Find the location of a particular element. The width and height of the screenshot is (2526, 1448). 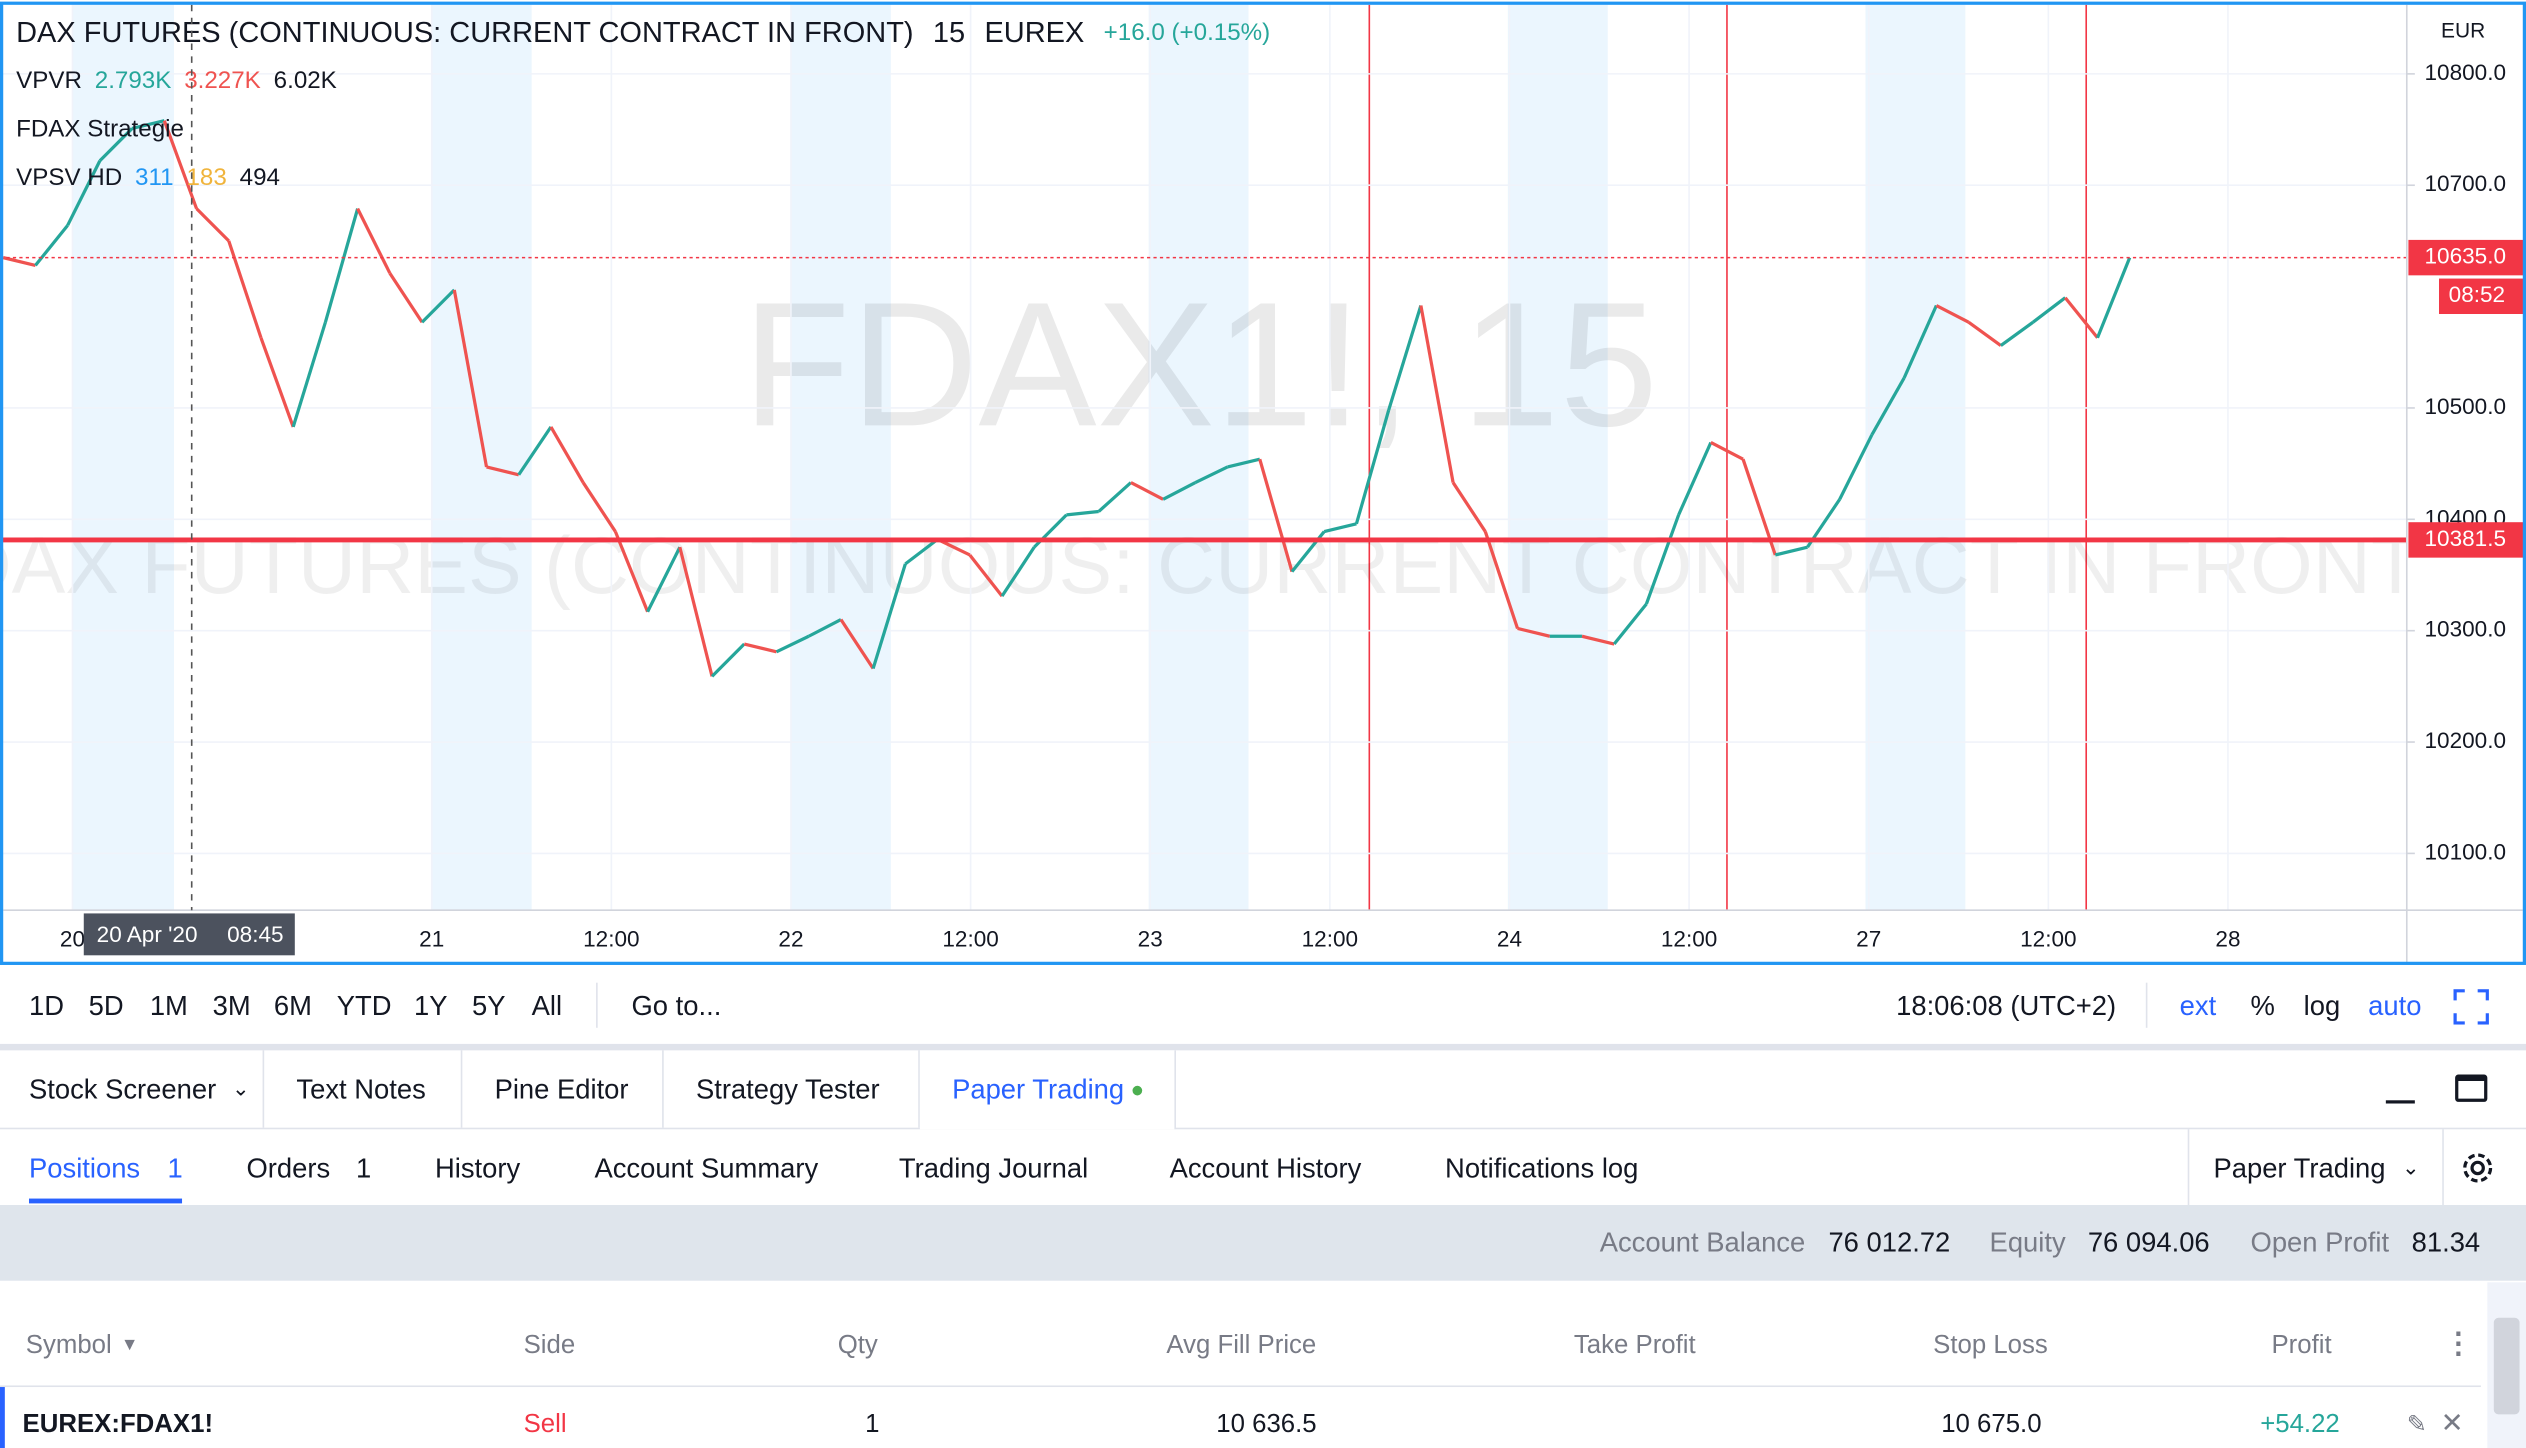

subtab: Account History is located at coordinates (1265, 1169).